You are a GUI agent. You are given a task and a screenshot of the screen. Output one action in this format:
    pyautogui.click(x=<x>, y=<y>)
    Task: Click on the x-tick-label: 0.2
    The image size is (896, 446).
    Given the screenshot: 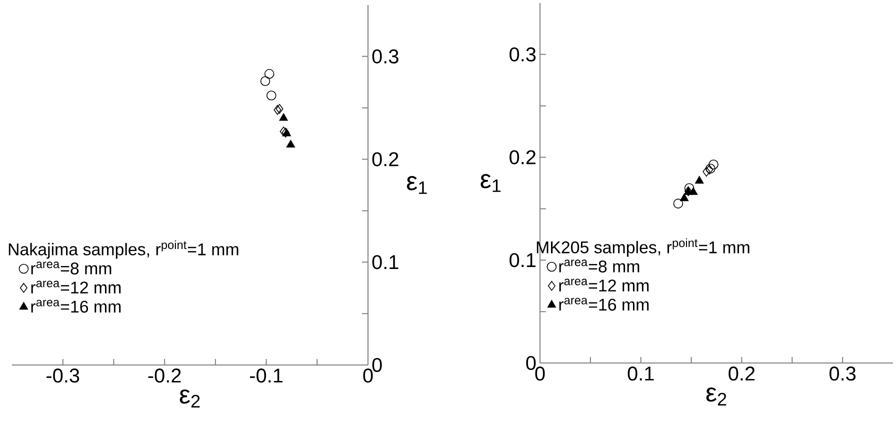 What is the action you would take?
    pyautogui.click(x=741, y=373)
    